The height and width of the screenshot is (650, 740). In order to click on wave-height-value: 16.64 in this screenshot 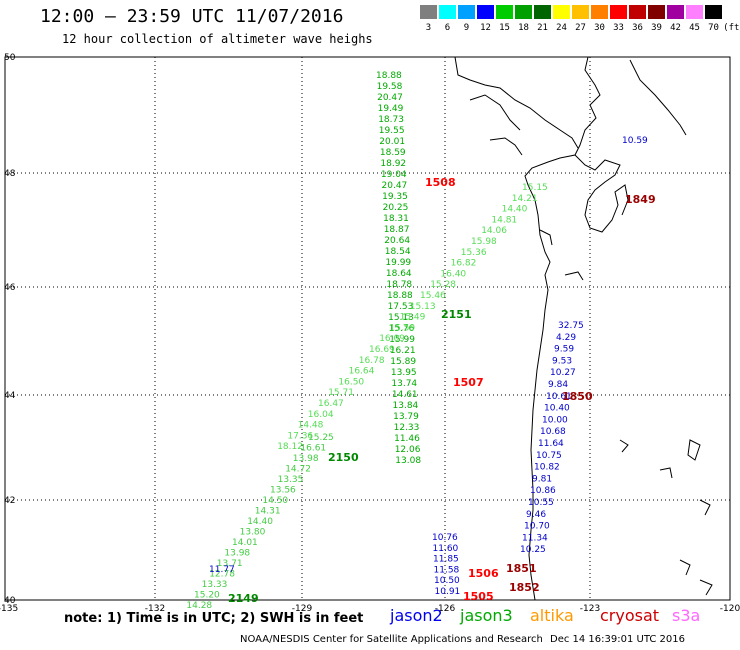, I will do `click(362, 372)`.